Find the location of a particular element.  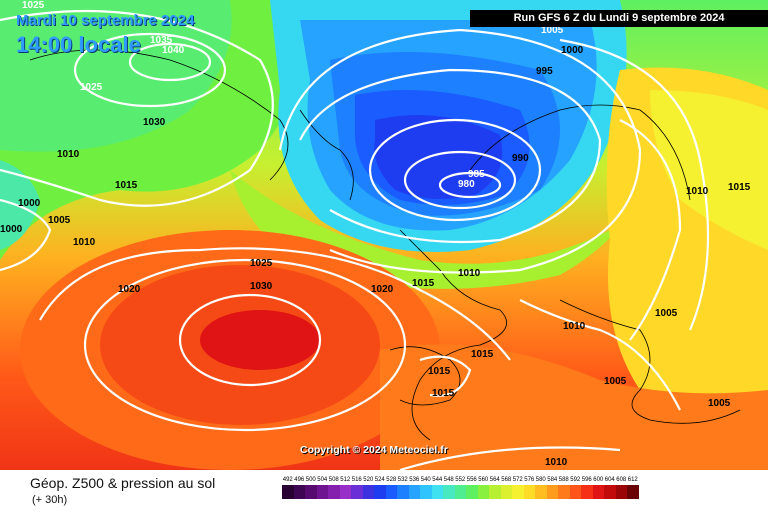

isobar-label: 985 is located at coordinates (476, 174).